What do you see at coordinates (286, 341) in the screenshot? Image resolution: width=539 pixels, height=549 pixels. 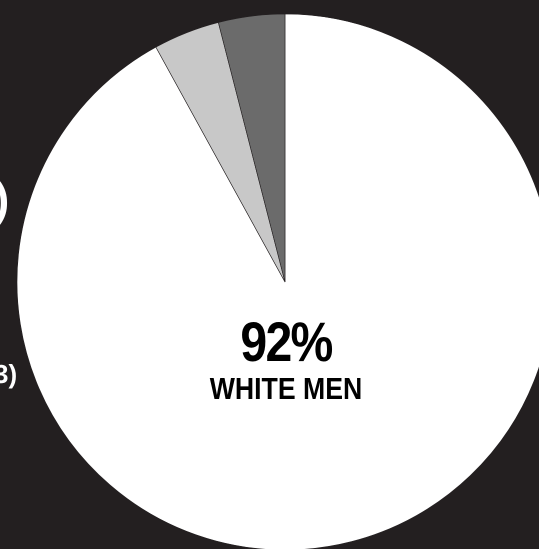 I see `slice-value-label: 92%` at bounding box center [286, 341].